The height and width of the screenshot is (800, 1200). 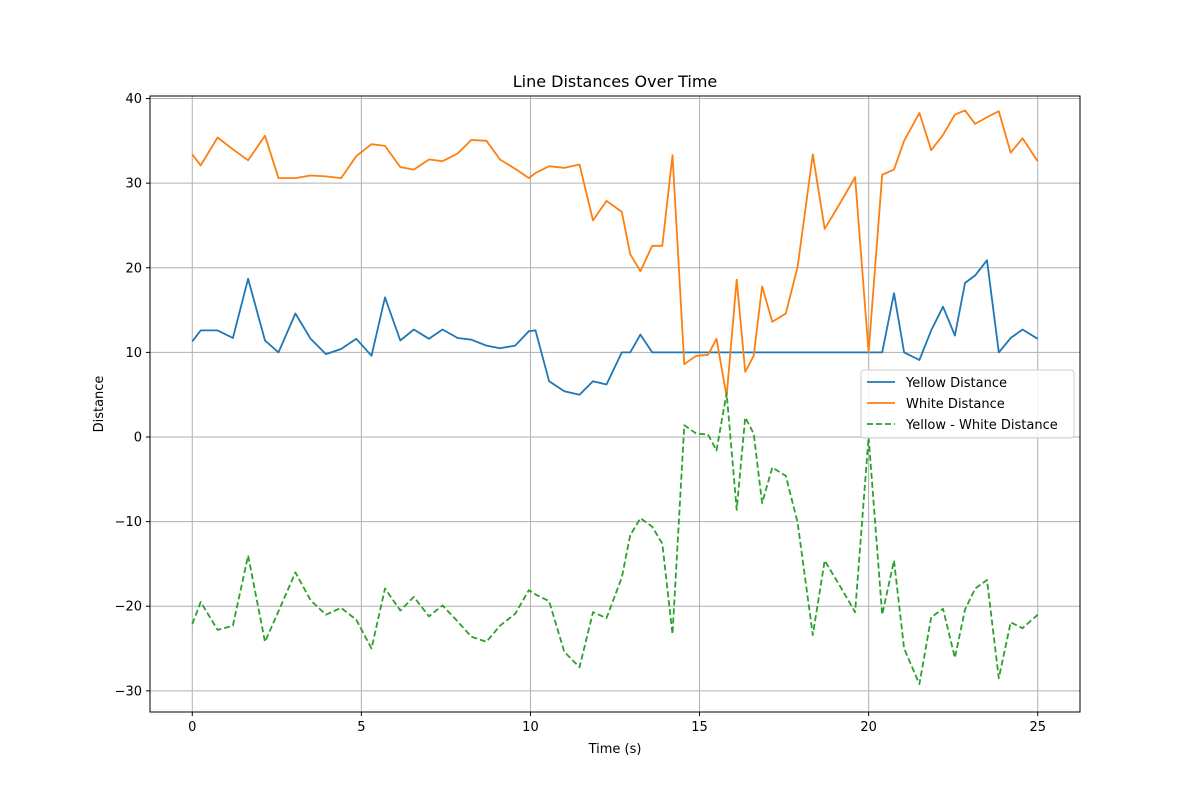 What do you see at coordinates (99, 404) in the screenshot?
I see `y-axis-label: Distance` at bounding box center [99, 404].